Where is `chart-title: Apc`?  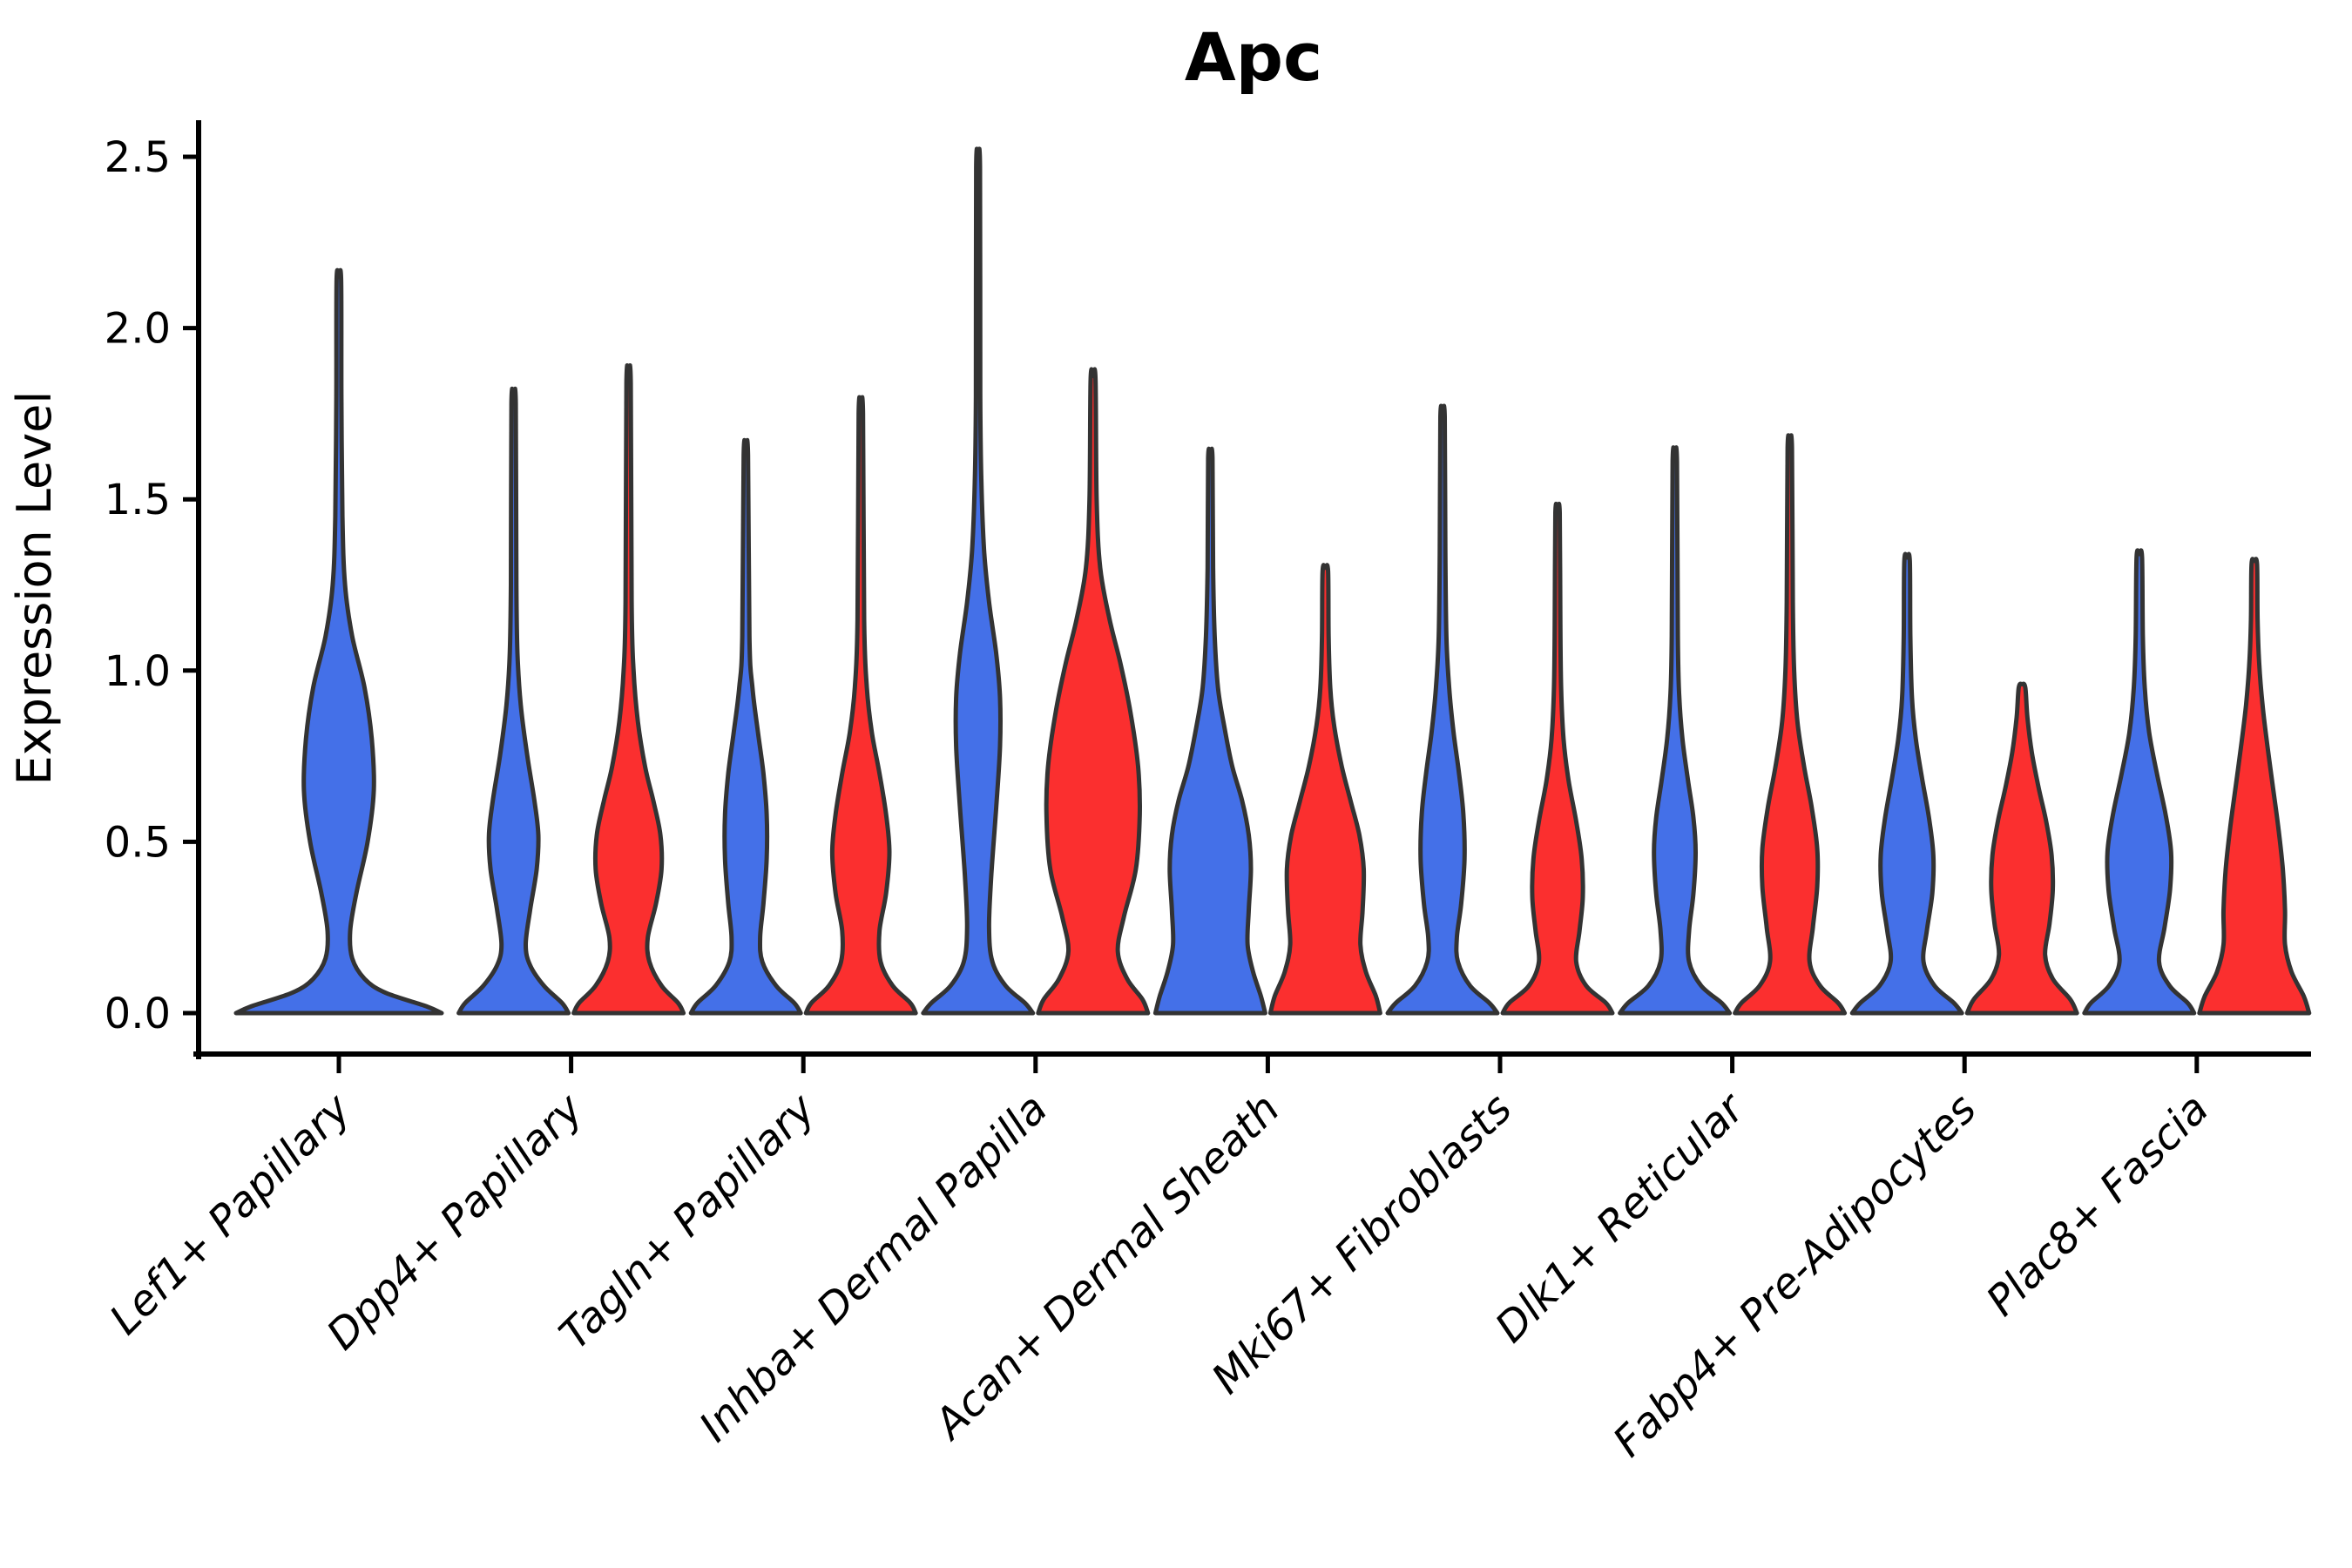
chart-title: Apc is located at coordinates (1253, 57).